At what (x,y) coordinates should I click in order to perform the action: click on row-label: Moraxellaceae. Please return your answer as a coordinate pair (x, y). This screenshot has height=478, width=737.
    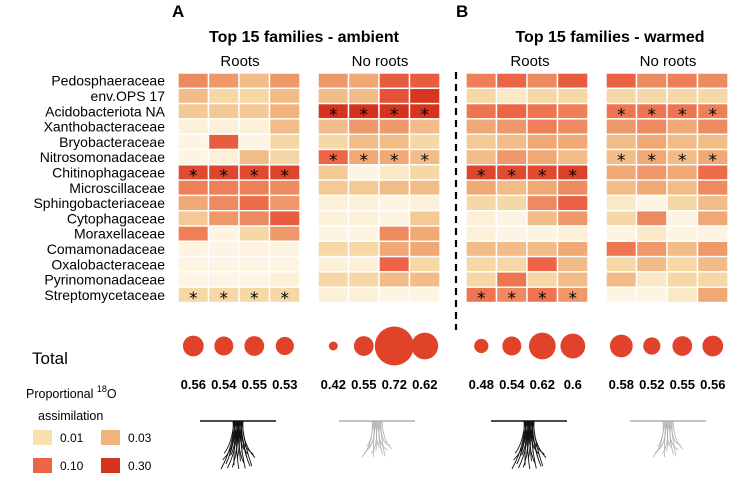
    Looking at the image, I should click on (119, 234).